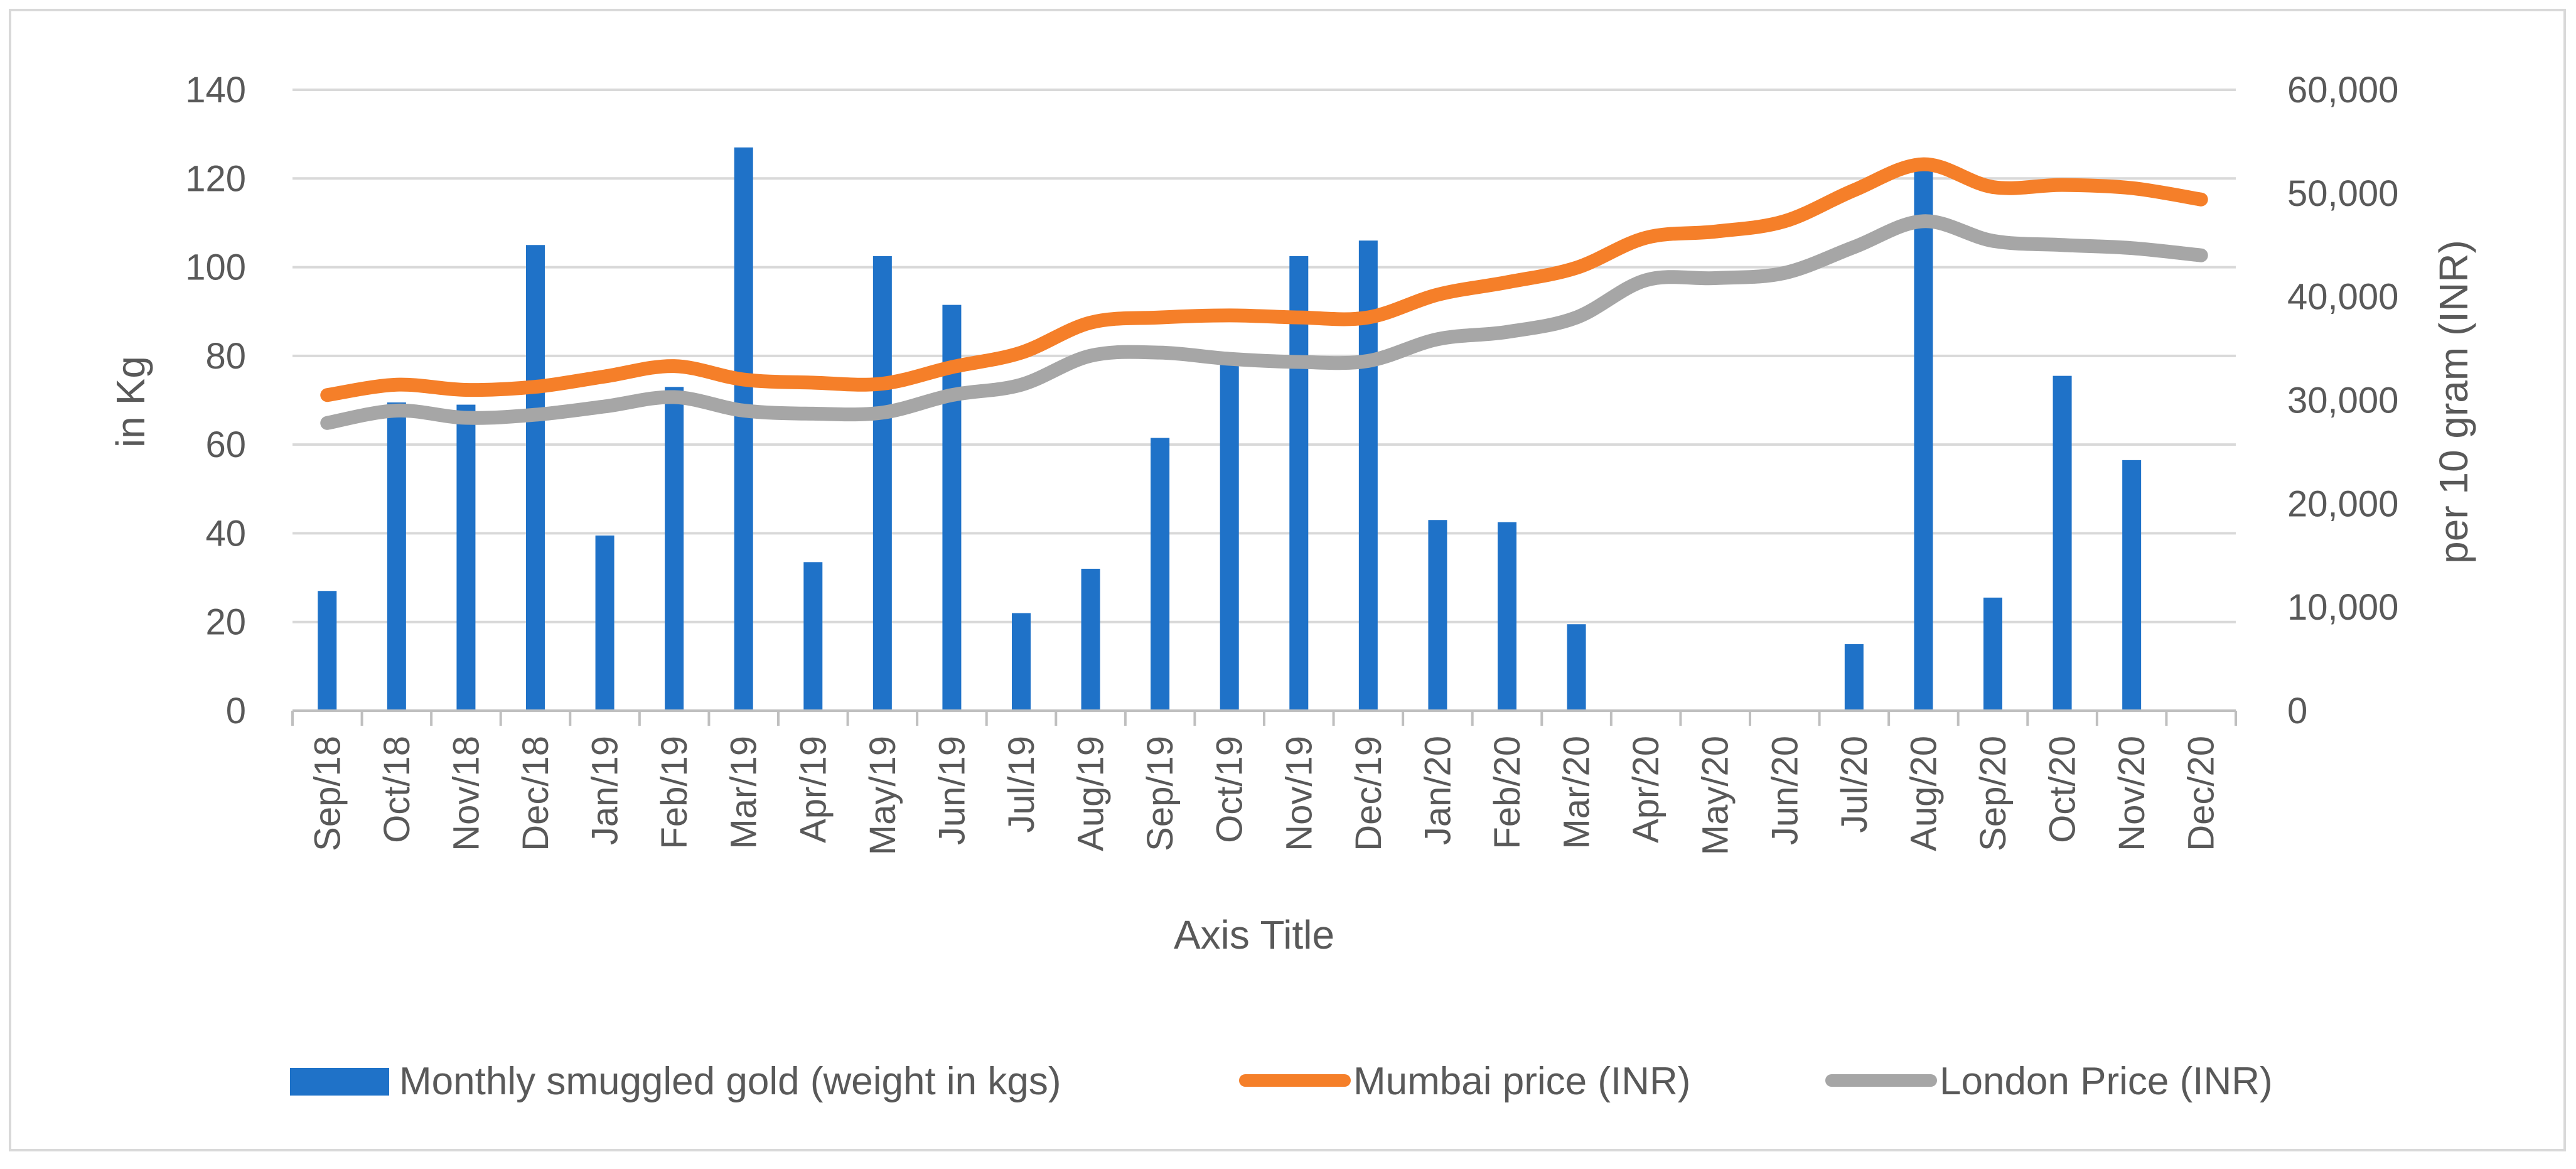 The image size is (2576, 1169). Describe the element at coordinates (2106, 1081) in the screenshot. I see `legend-label-london-price: London Price (INR)` at that location.